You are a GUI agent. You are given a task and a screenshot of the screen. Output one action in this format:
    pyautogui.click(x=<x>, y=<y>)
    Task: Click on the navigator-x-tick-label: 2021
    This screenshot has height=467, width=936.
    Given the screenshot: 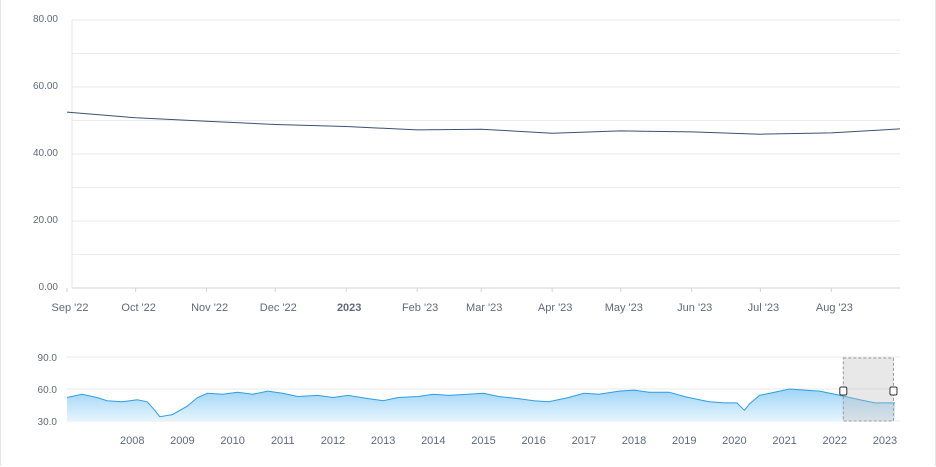 What is the action you would take?
    pyautogui.click(x=784, y=441)
    